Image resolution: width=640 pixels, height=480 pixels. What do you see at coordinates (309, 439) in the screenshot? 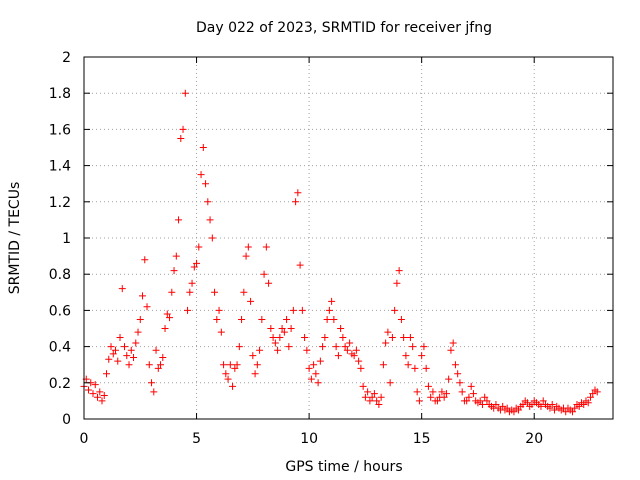
I see `x-tick-label: 10` at bounding box center [309, 439].